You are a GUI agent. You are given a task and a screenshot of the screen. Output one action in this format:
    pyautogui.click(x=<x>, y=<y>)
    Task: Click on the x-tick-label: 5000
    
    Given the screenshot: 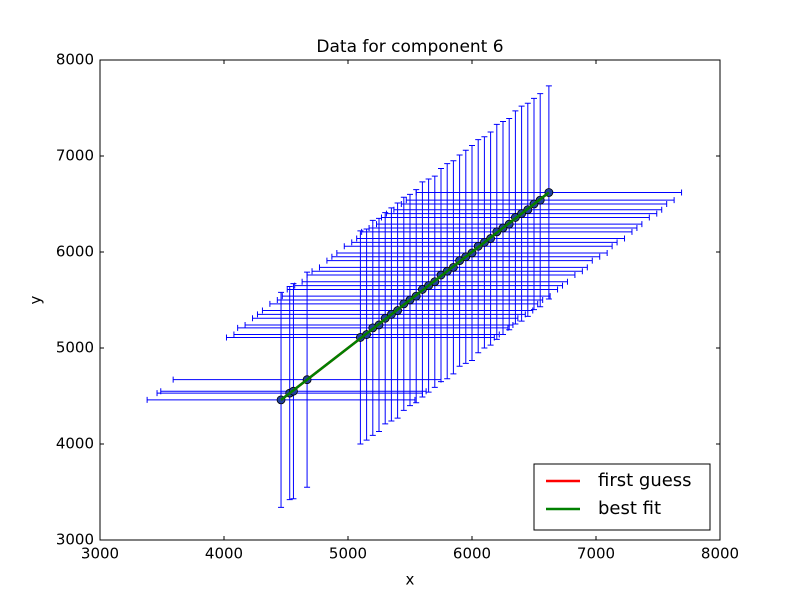 What is the action you would take?
    pyautogui.click(x=348, y=554)
    